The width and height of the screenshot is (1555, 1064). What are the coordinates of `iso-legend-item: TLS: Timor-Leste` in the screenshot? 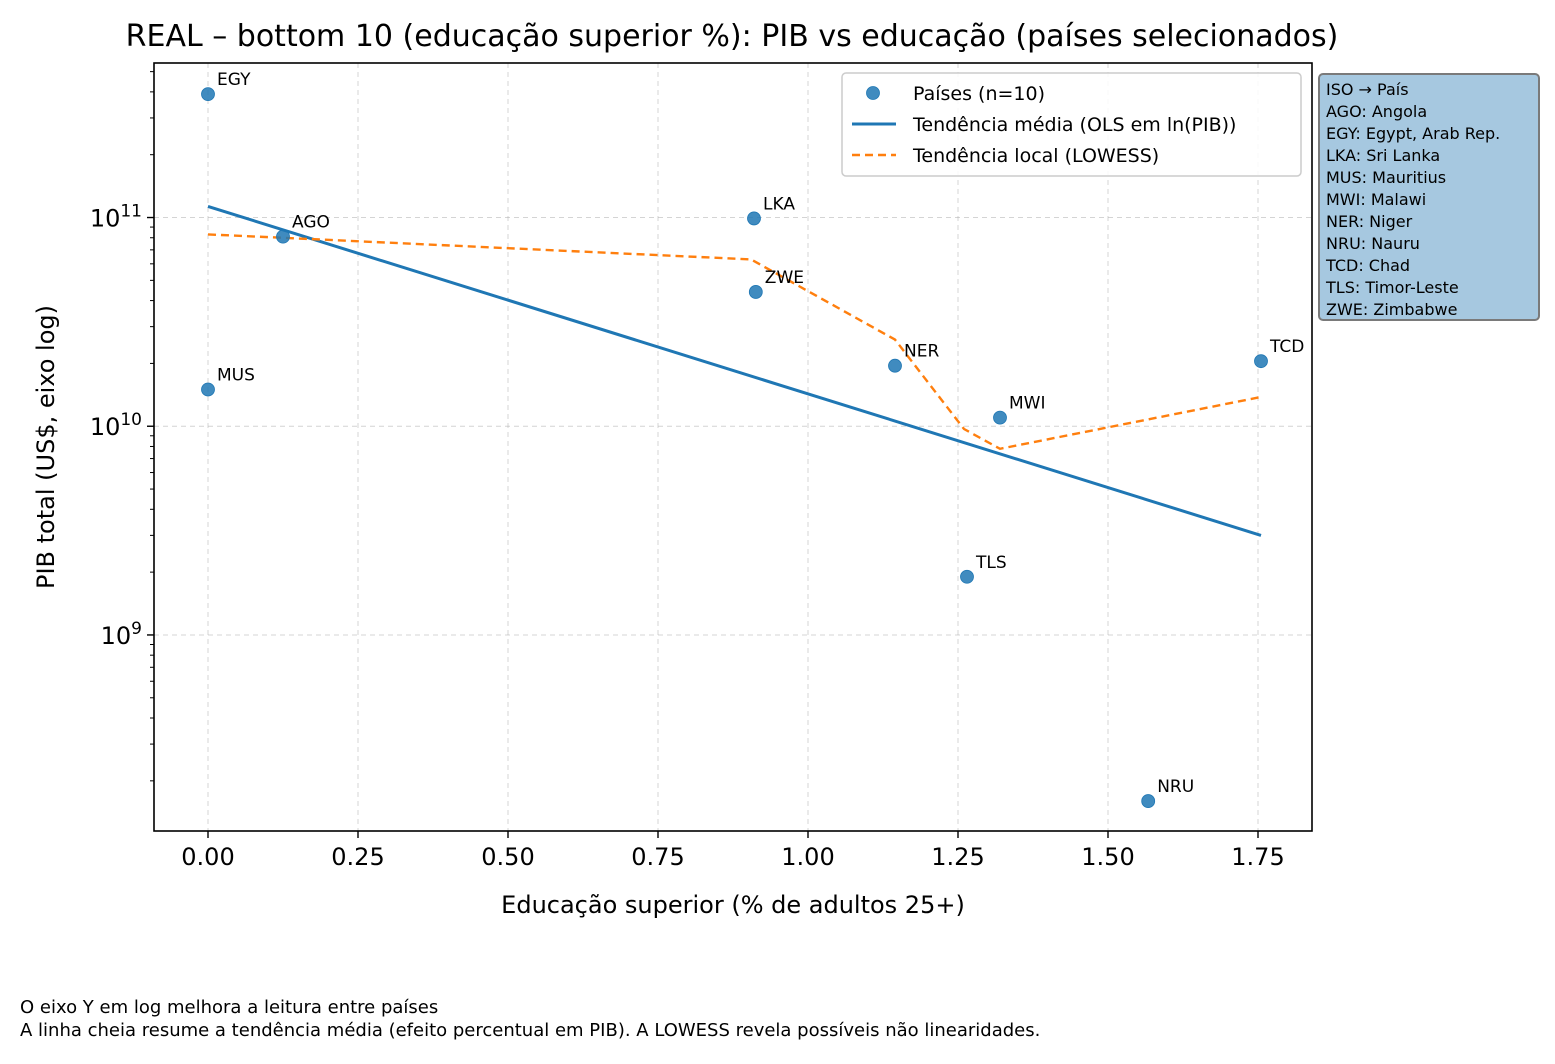 It's located at (1392, 287).